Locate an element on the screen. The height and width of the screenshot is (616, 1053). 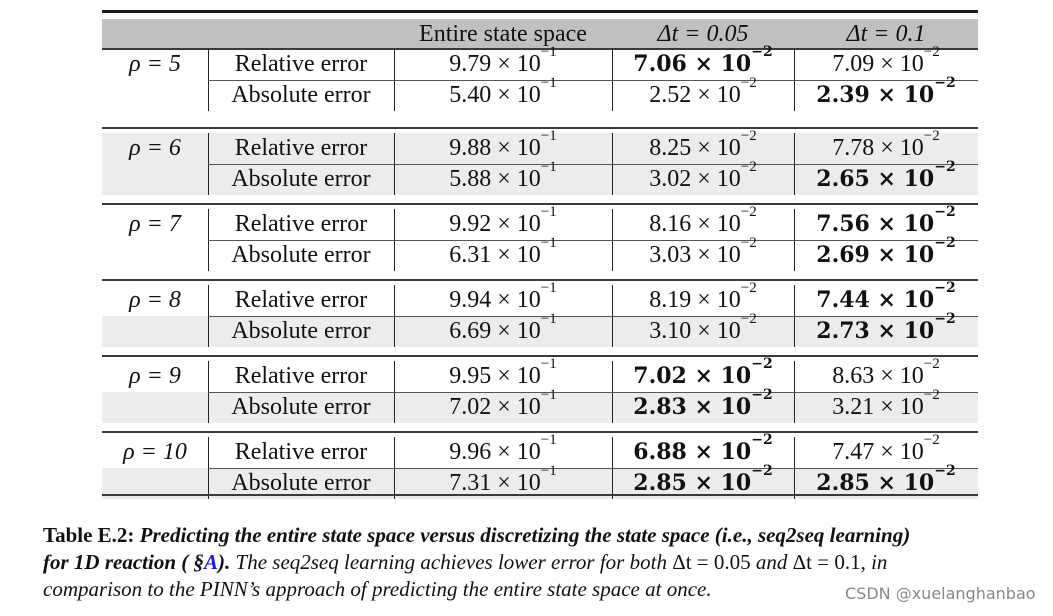
value-mantissa: 7.31 × 10 is located at coordinates (495, 483).